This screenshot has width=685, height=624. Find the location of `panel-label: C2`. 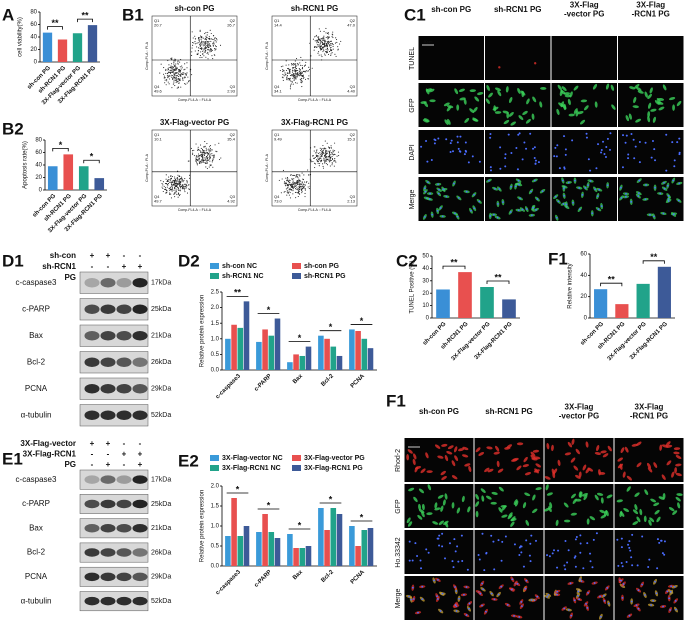

panel-label: C2 is located at coordinates (407, 260).